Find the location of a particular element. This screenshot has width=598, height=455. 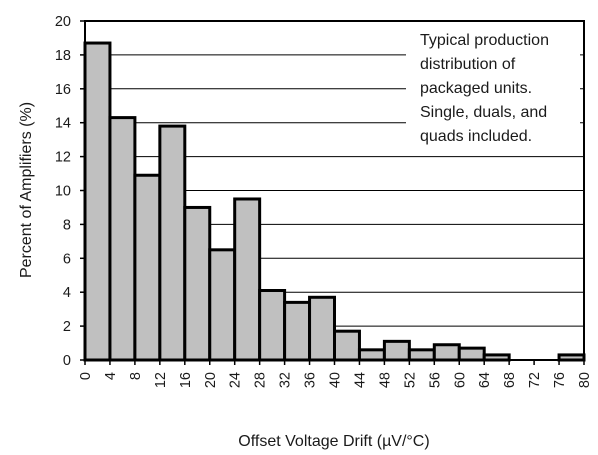

annotation-line: packaged units. is located at coordinates (476, 88).